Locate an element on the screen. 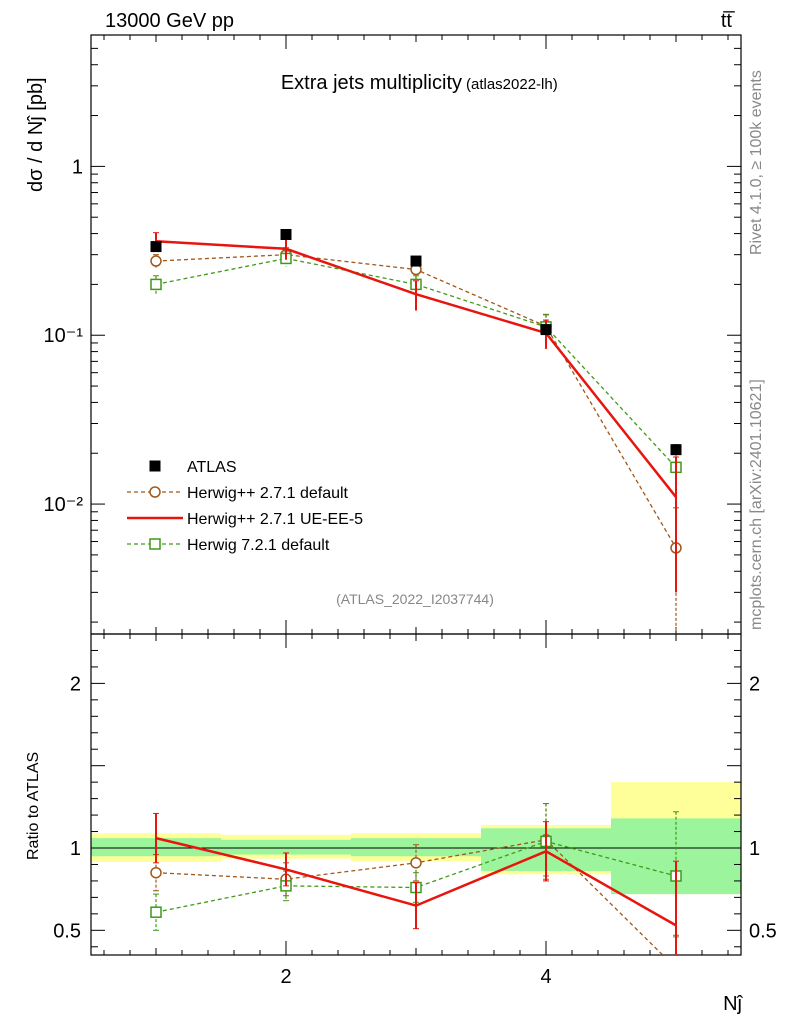 This screenshot has height=1024, width=786. ratio-y-tick-label: 1 is located at coordinates (75, 849).